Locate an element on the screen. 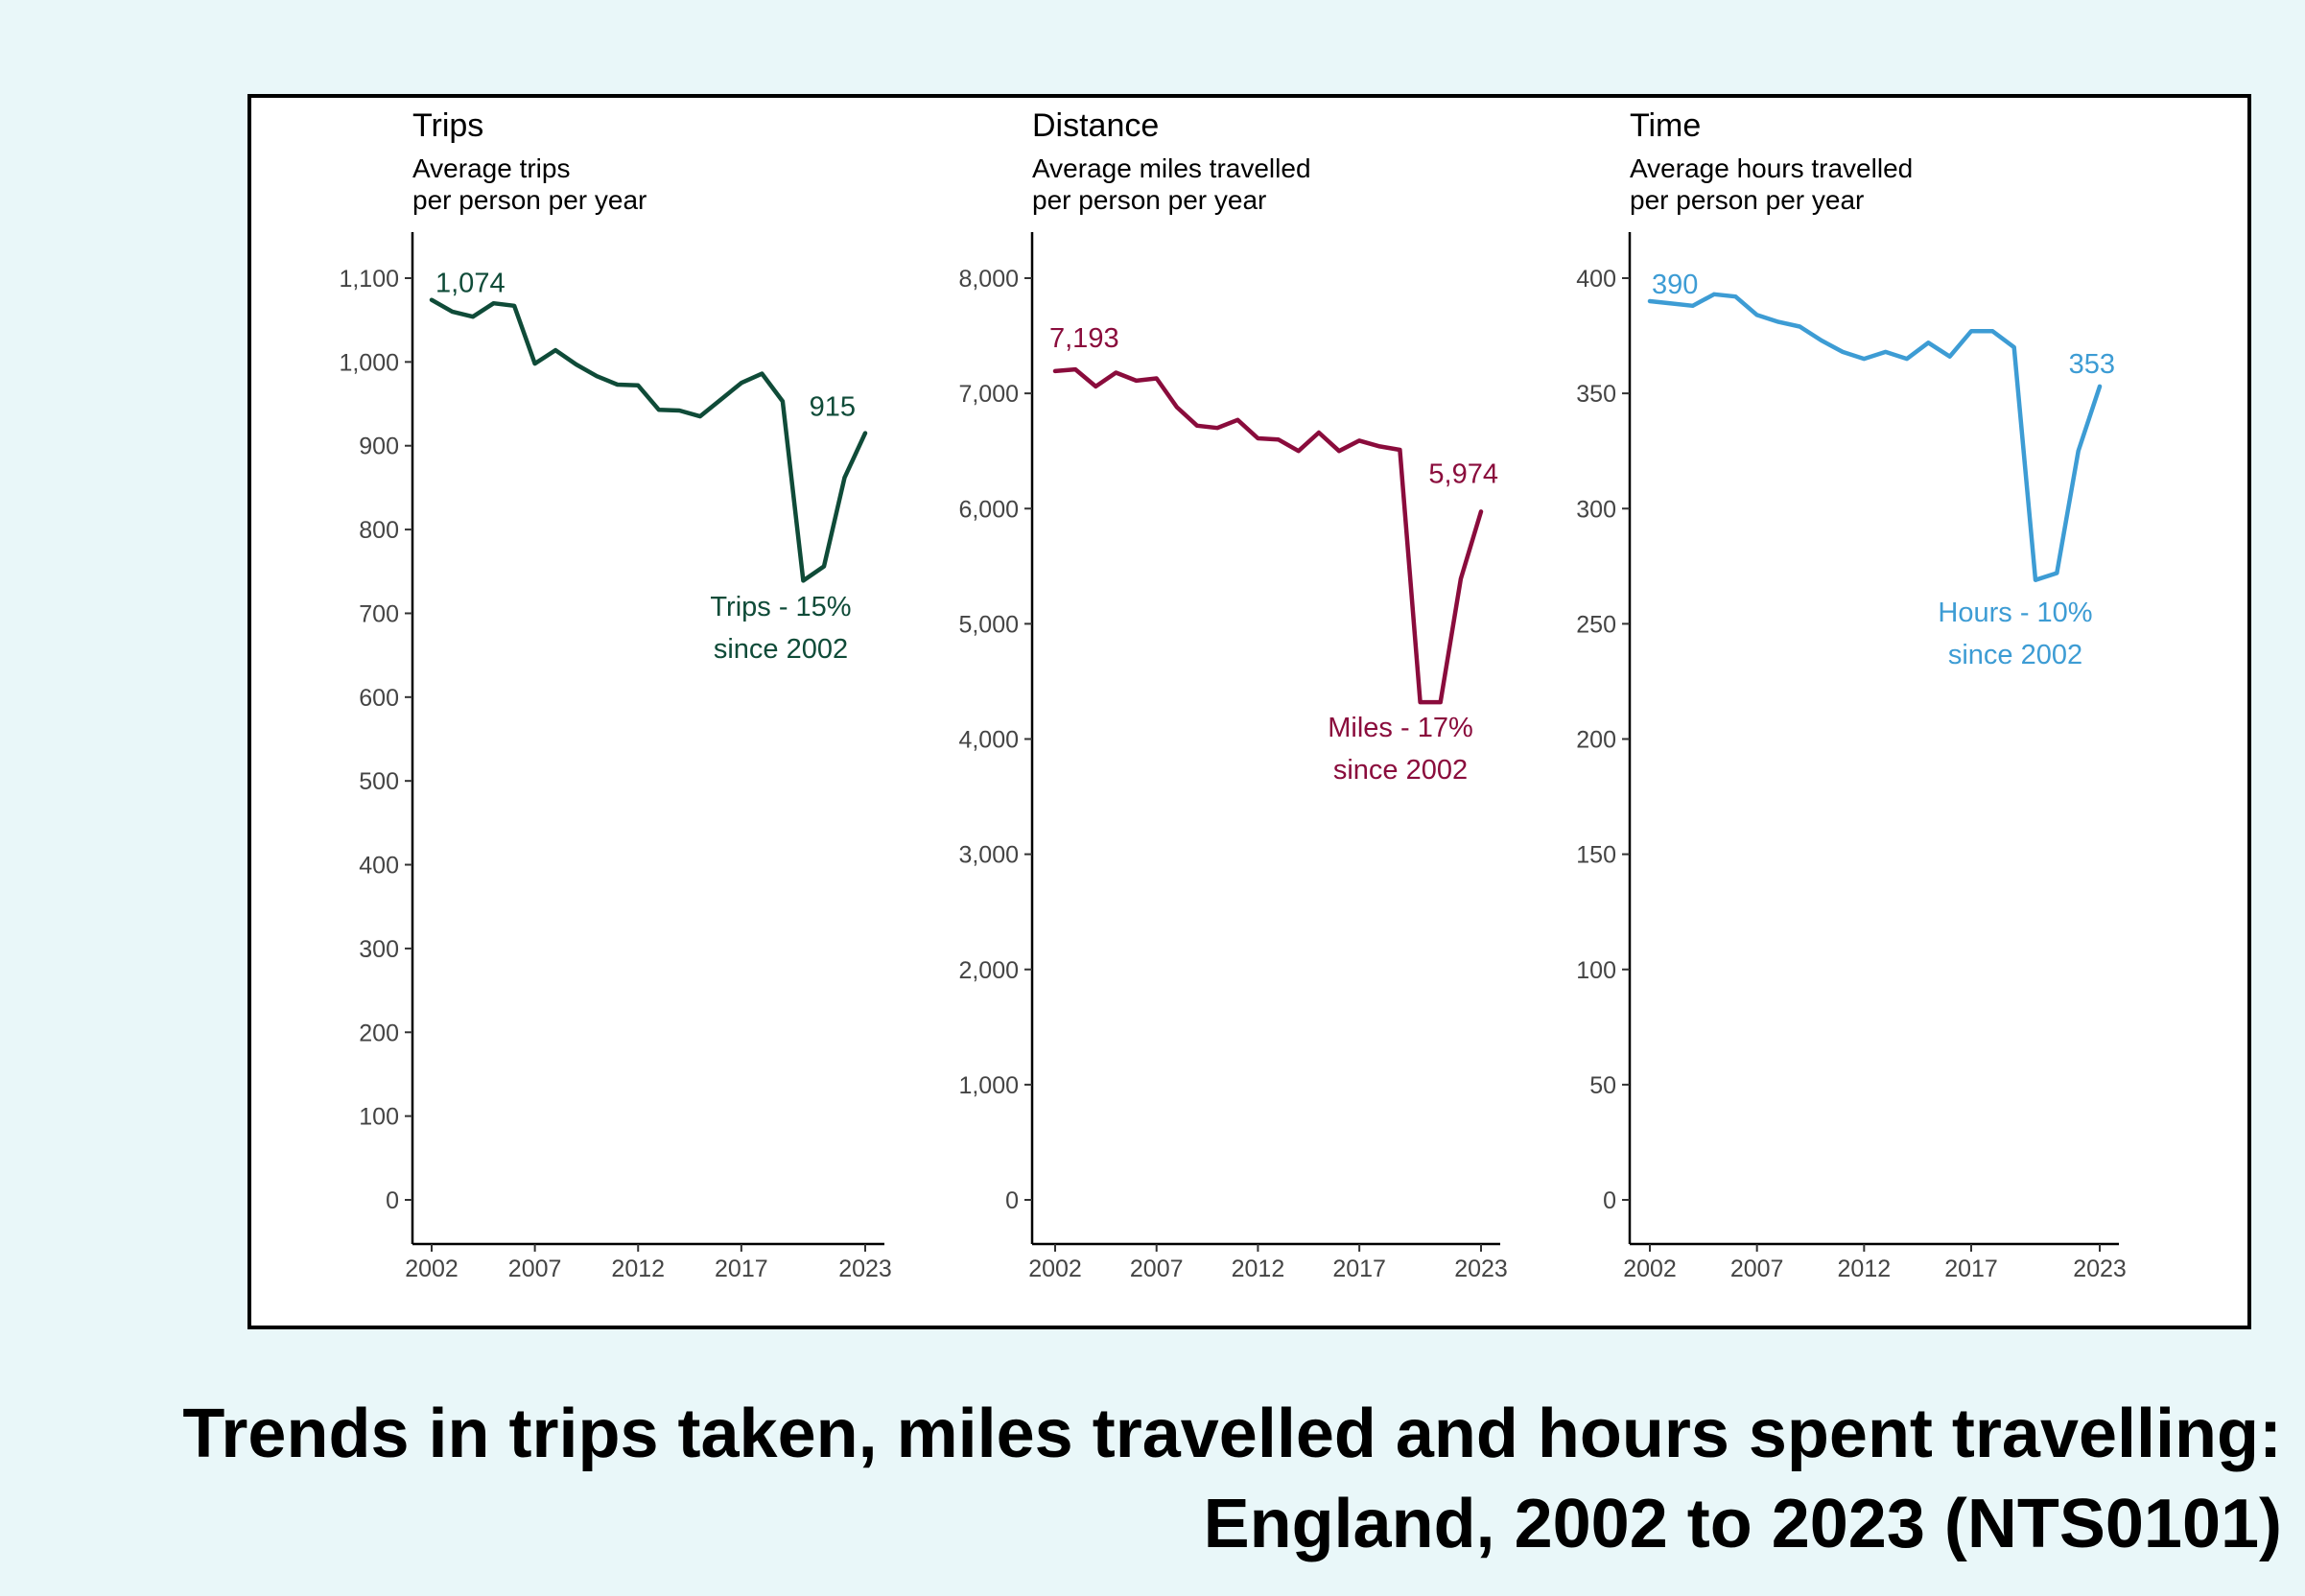 This screenshot has width=2305, height=1596. end-value-label: 915 is located at coordinates (833, 407).